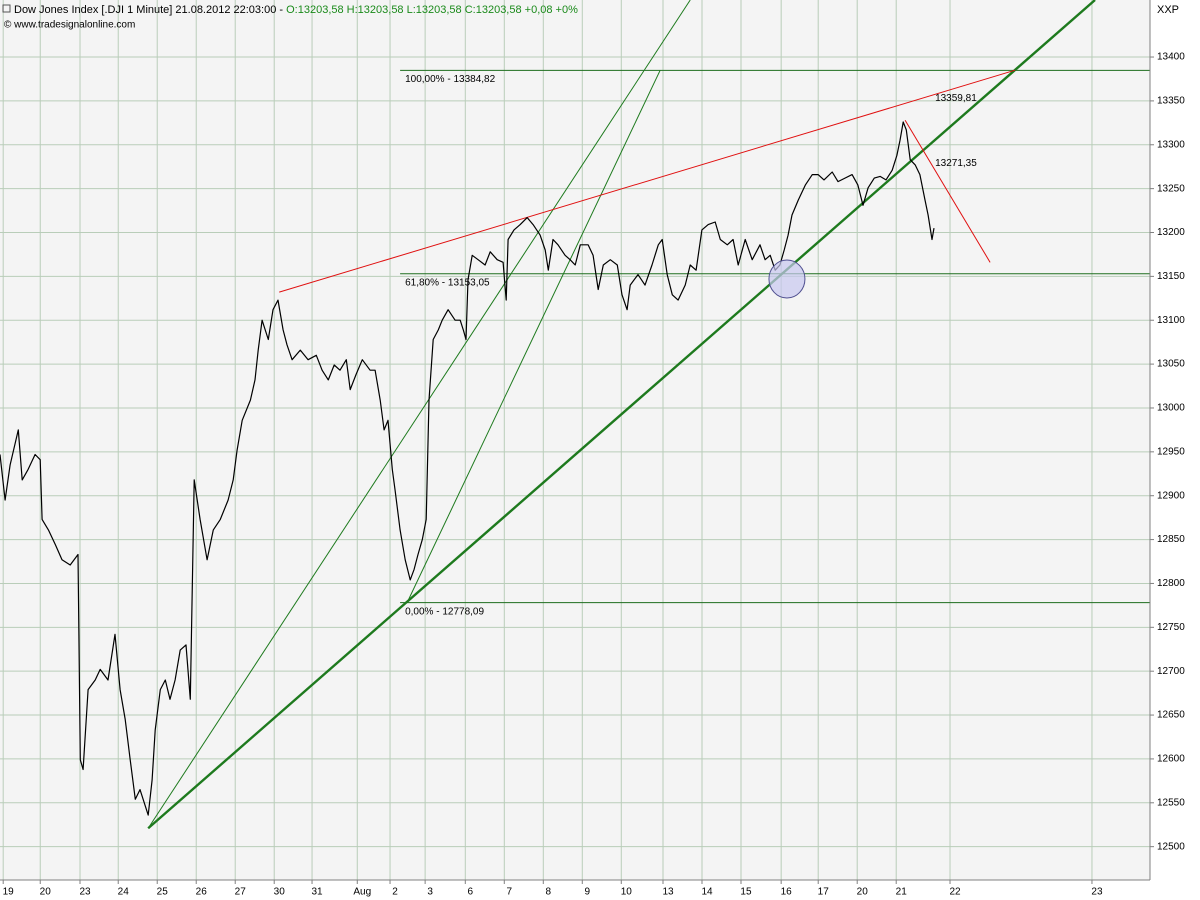  Describe the element at coordinates (163, 892) in the screenshot. I see `x-tick-label: 25` at that location.